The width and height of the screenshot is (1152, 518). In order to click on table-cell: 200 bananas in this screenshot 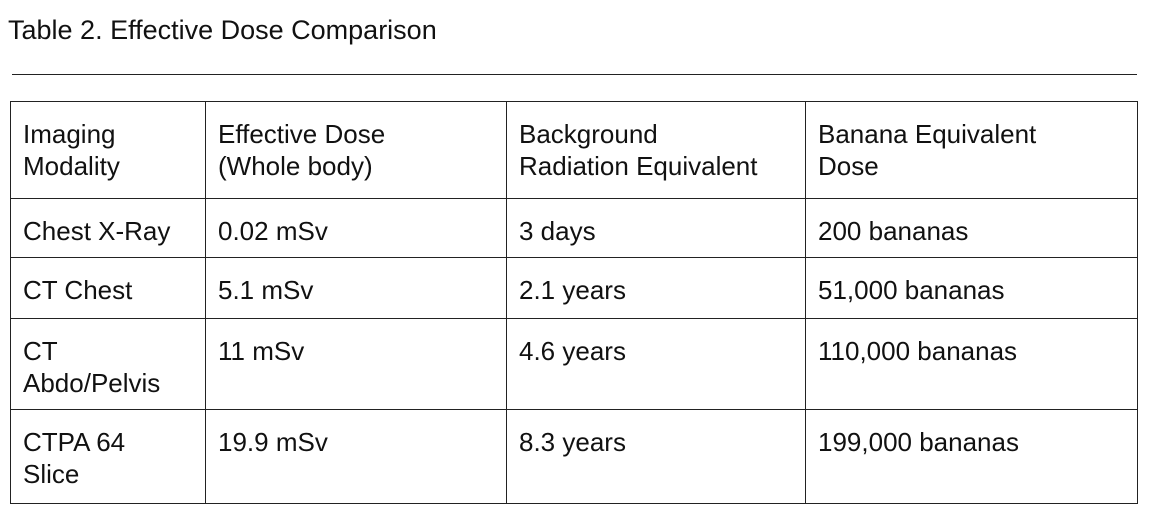, I will do `click(971, 228)`.